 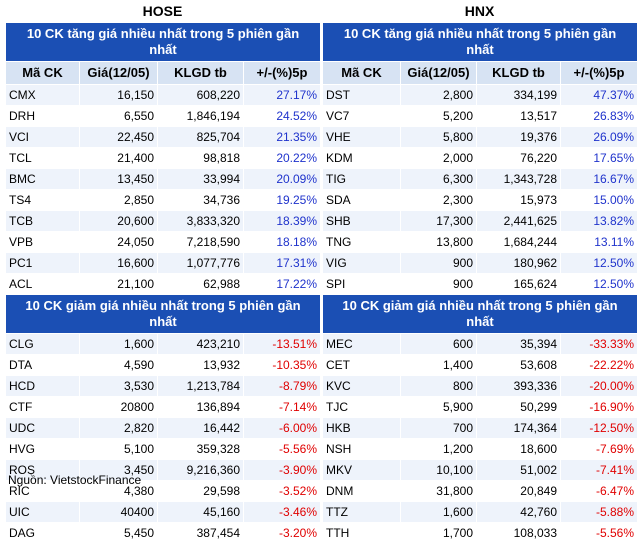 I want to click on price: 4,590, so click(x=118, y=365).